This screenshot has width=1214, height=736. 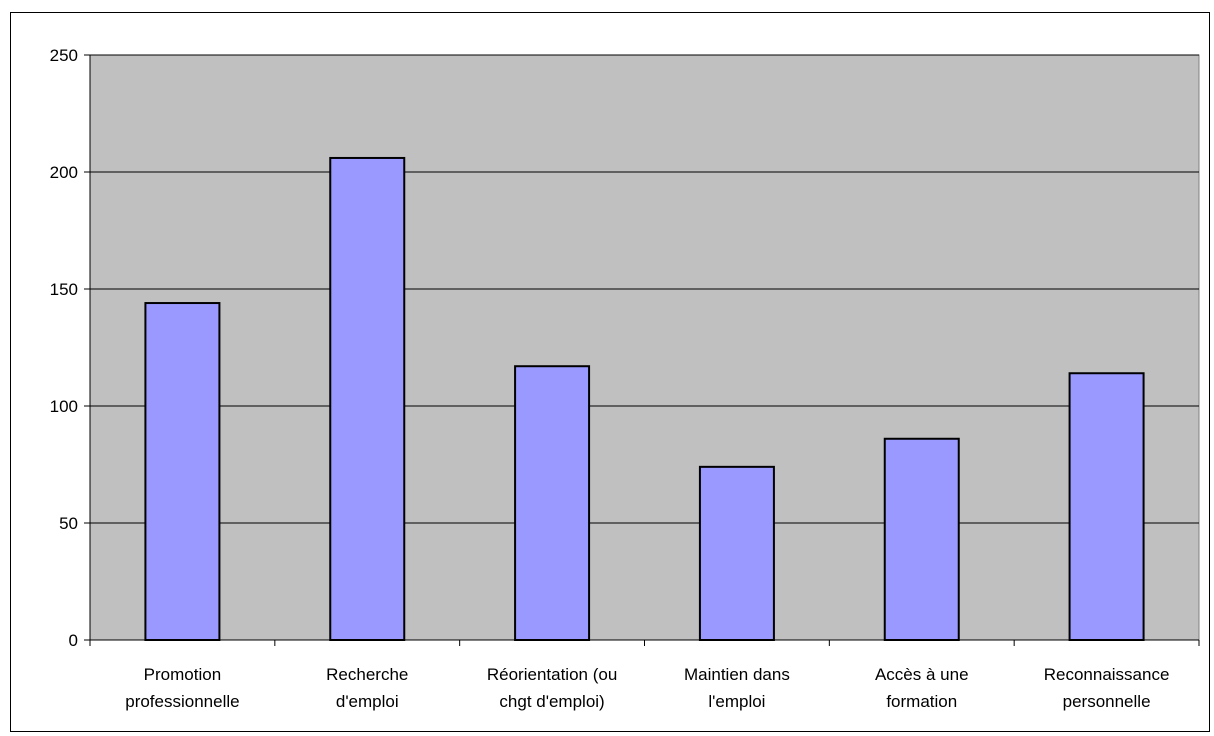 I want to click on y-tick-labels: 0 50 100 150 200 250, so click(x=64, y=348).